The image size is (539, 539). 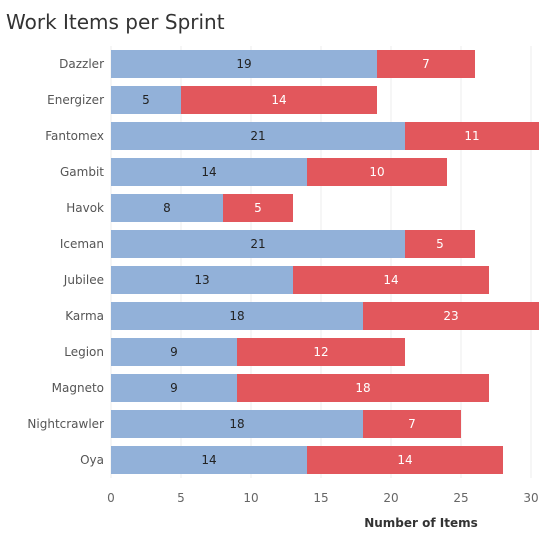 I want to click on x-tick-label: 30, so click(x=530, y=498).